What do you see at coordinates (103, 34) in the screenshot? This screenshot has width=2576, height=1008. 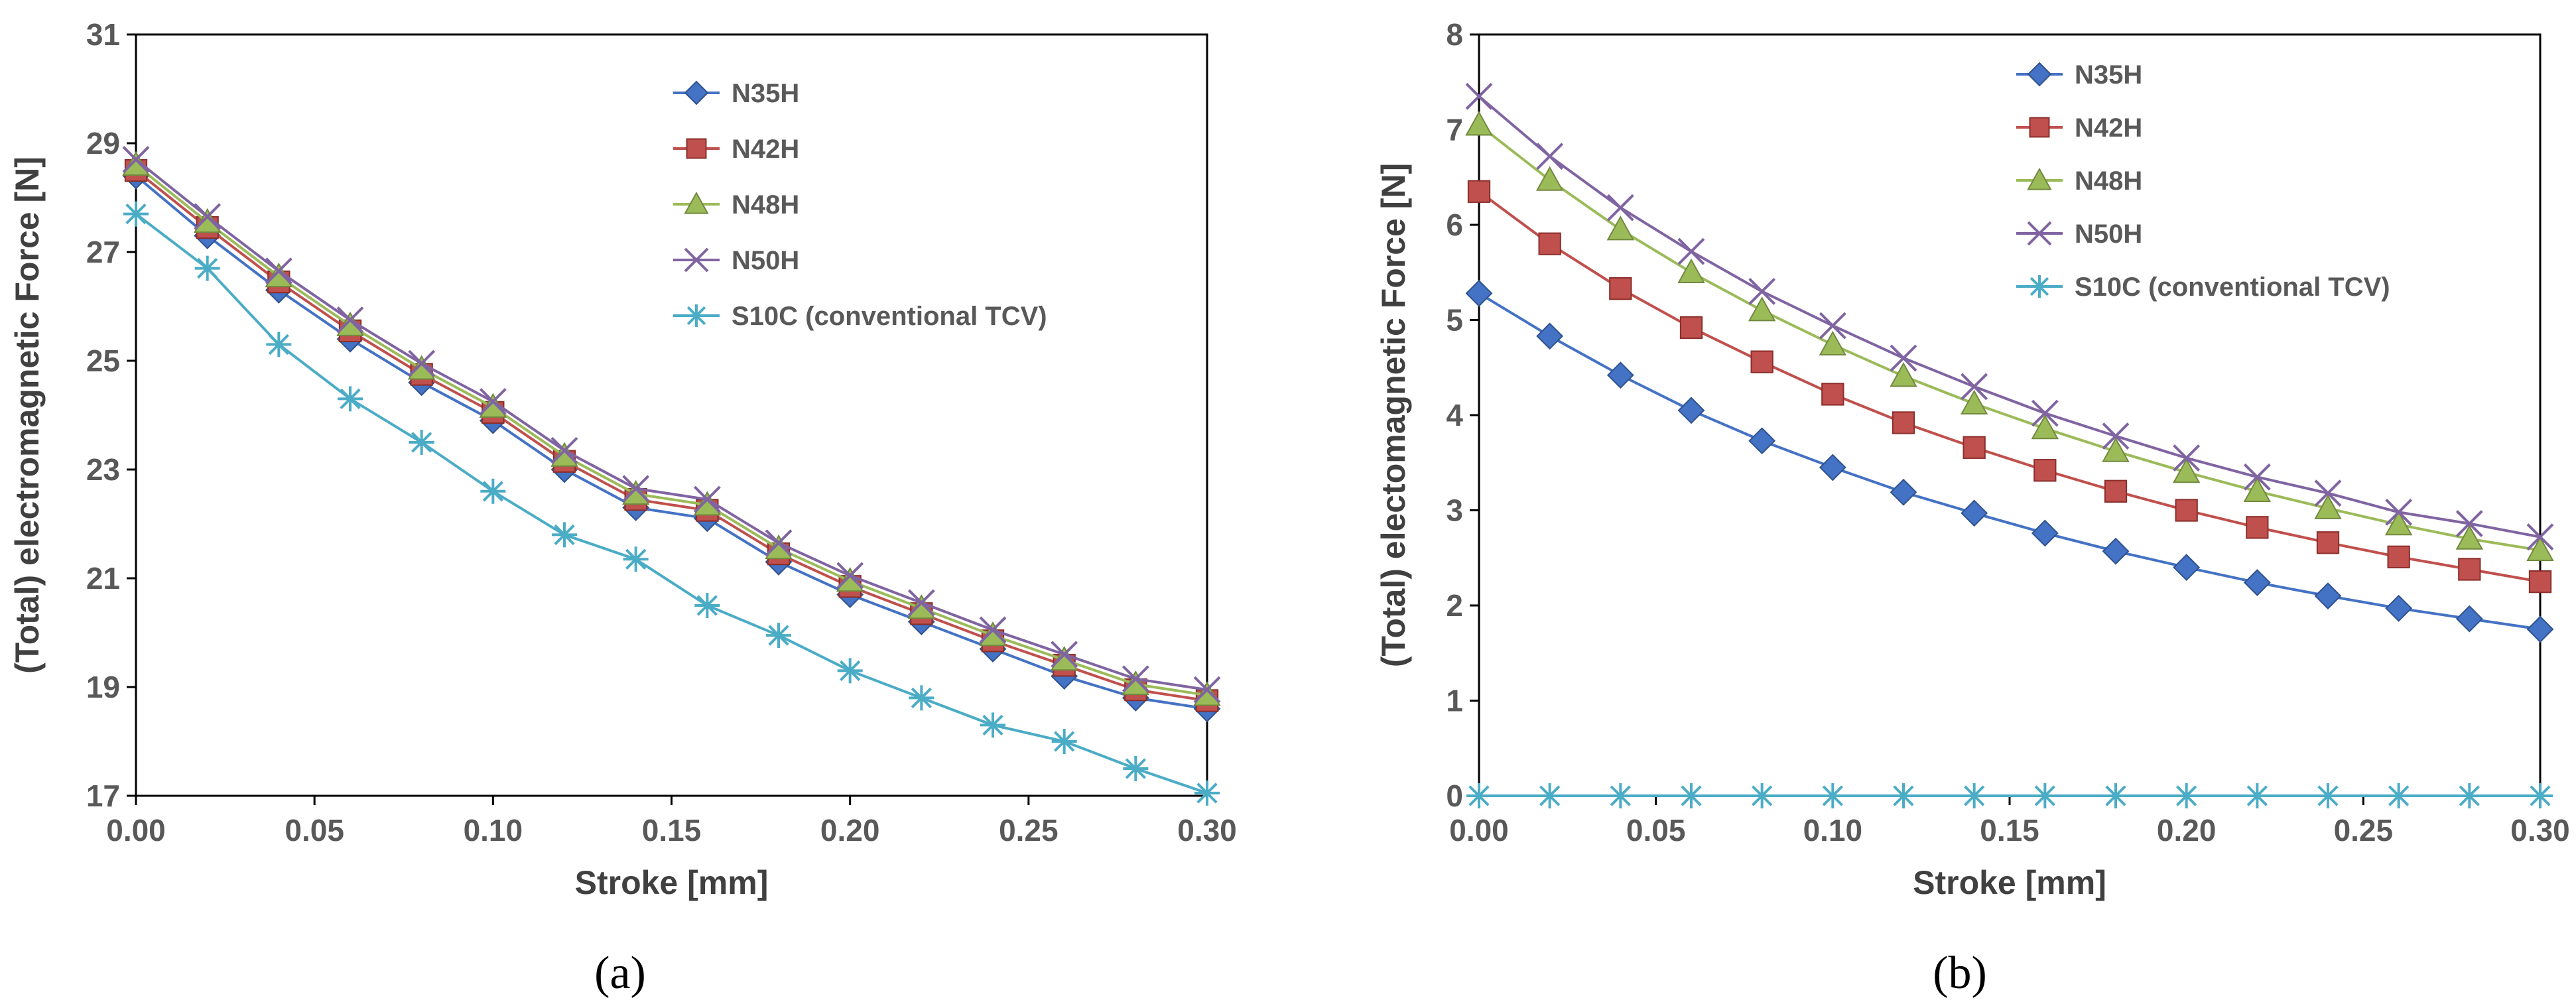 I see `y-tick-label: 31` at bounding box center [103, 34].